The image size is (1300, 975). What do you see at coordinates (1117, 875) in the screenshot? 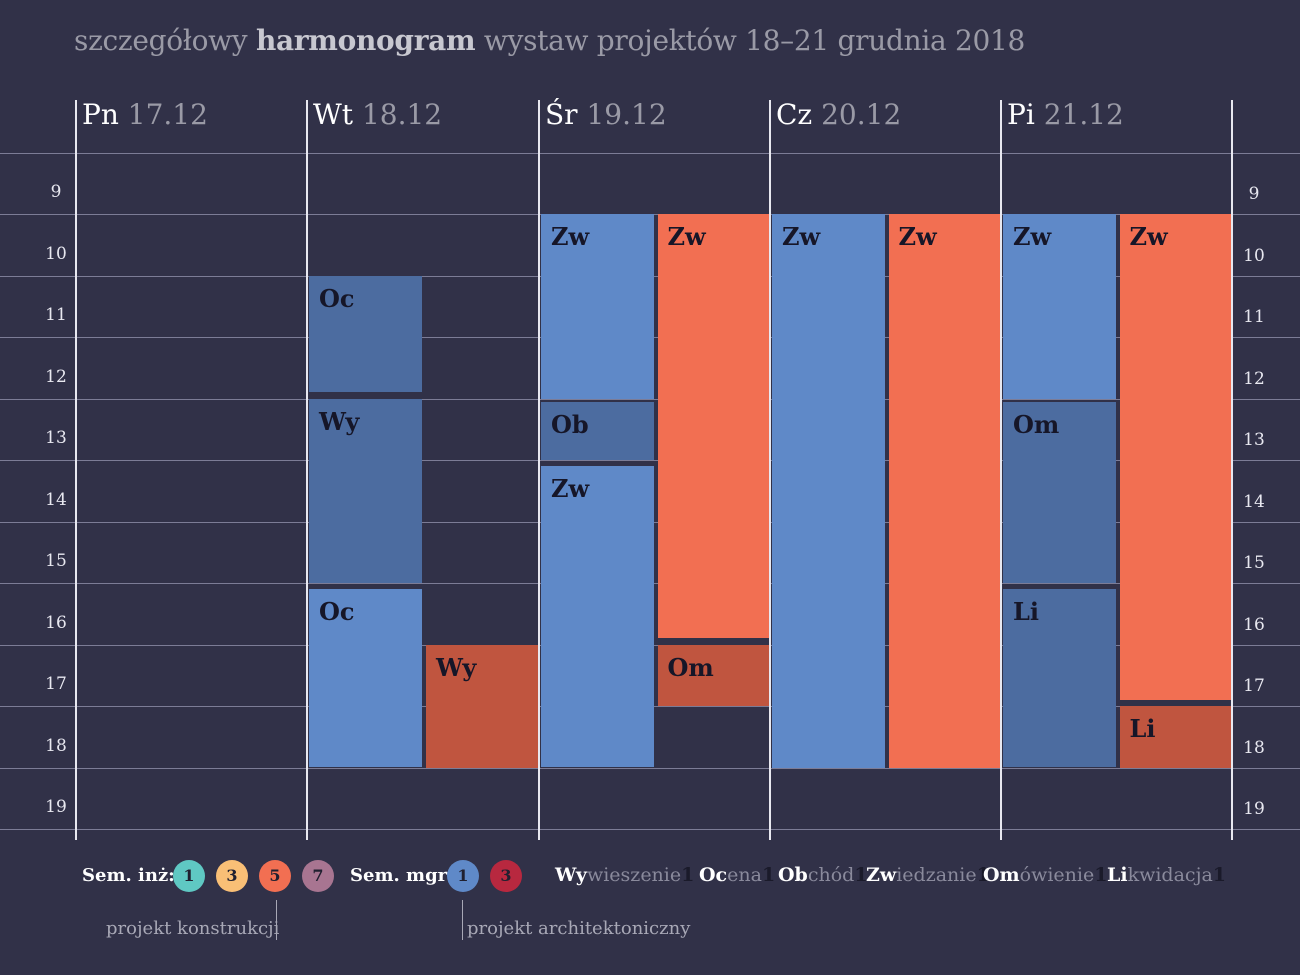
I see `activity-abbr: Li` at bounding box center [1117, 875].